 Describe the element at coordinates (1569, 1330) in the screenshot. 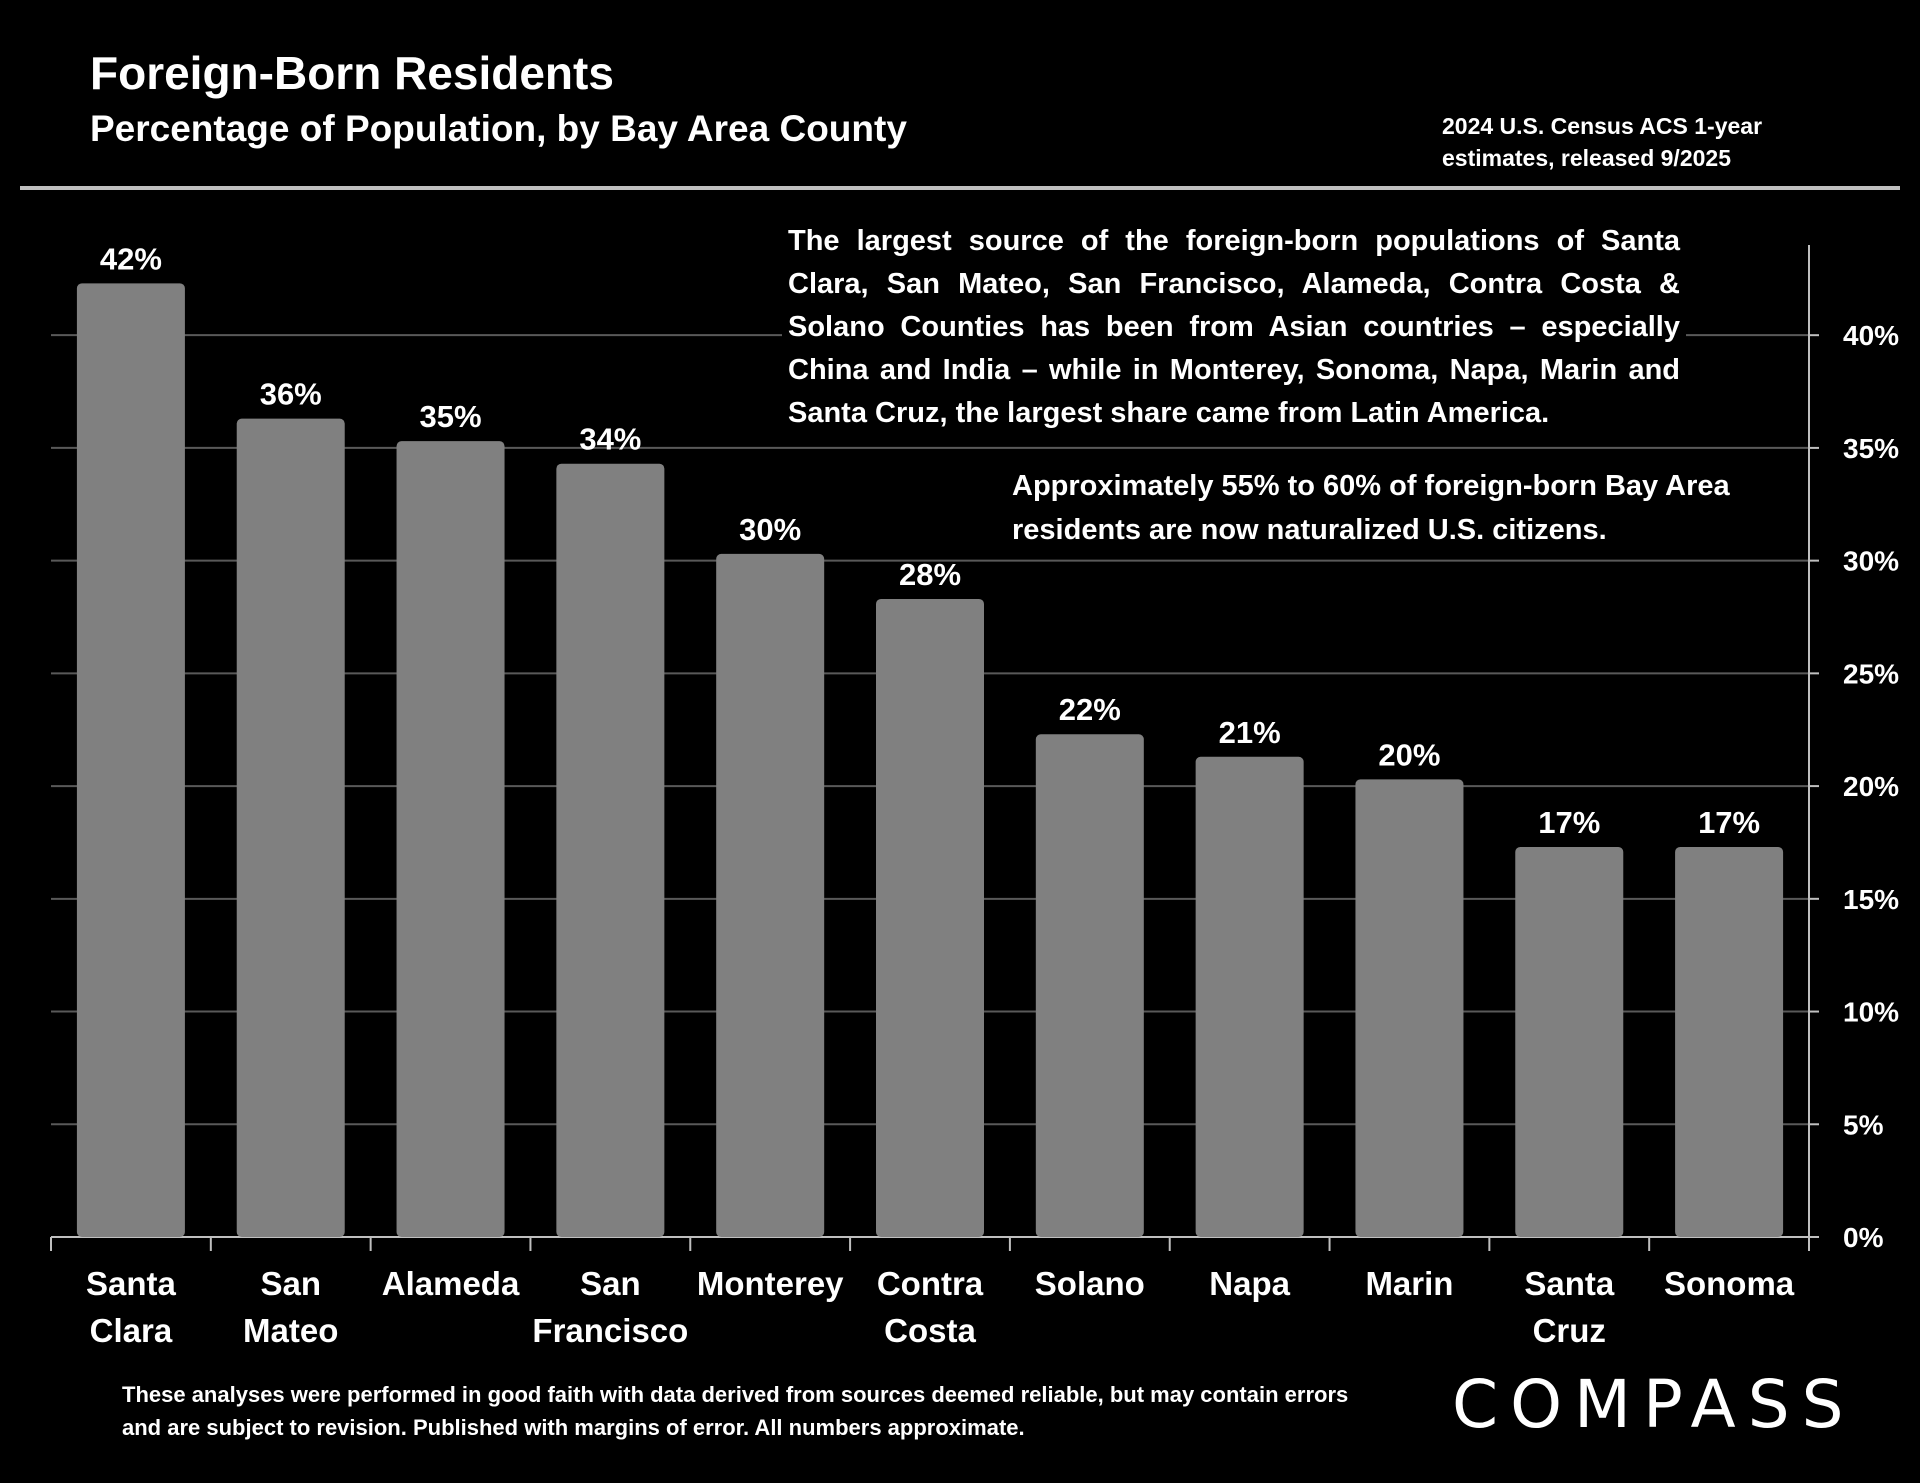

I see `x-tick-label: Cruz` at that location.